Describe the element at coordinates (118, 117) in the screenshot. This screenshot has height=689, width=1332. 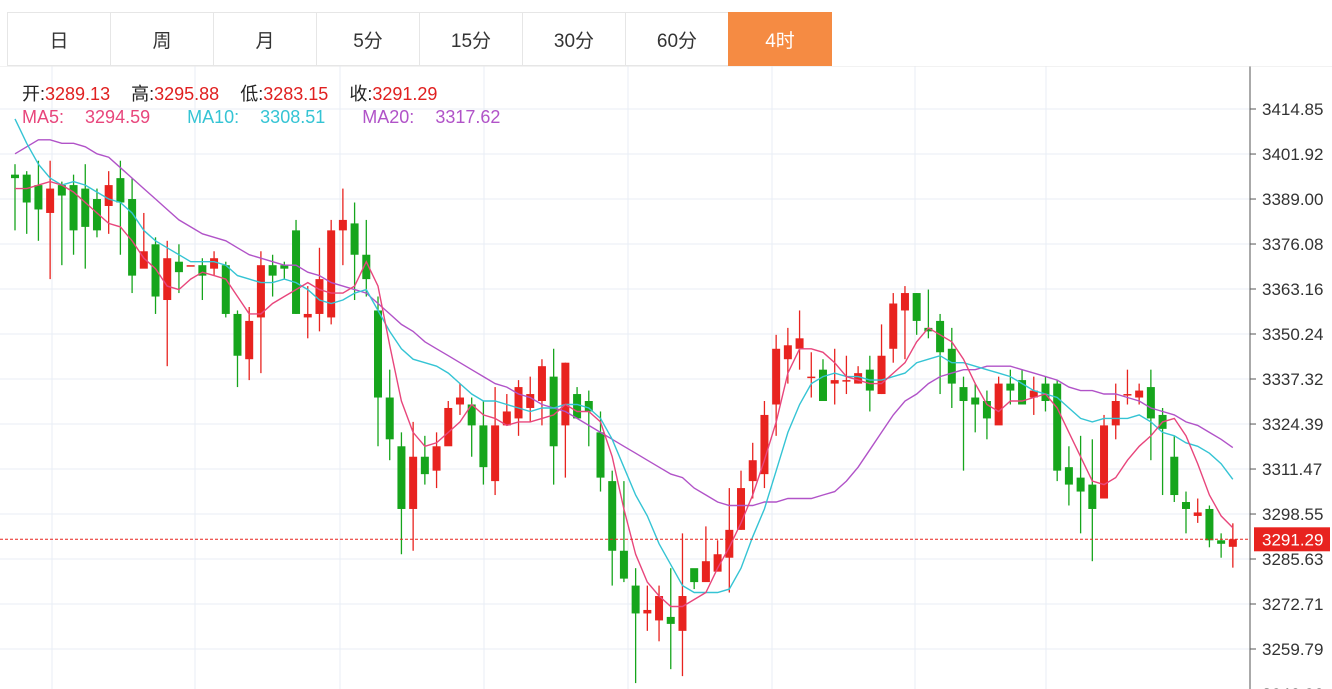
I see `ma5-value: 3294.59` at that location.